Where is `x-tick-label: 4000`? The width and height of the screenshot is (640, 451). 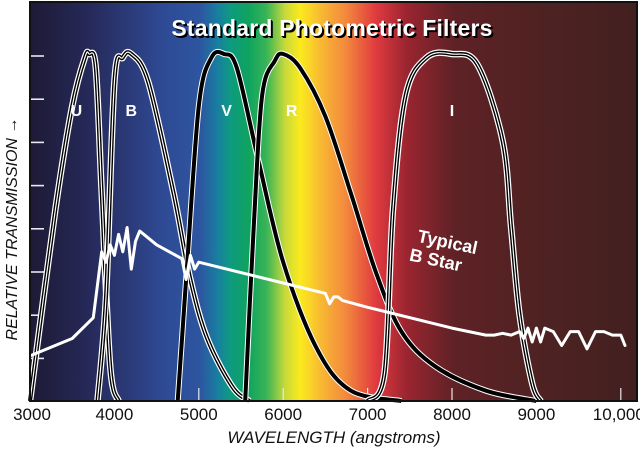 x-tick-label: 4000 is located at coordinates (114, 414).